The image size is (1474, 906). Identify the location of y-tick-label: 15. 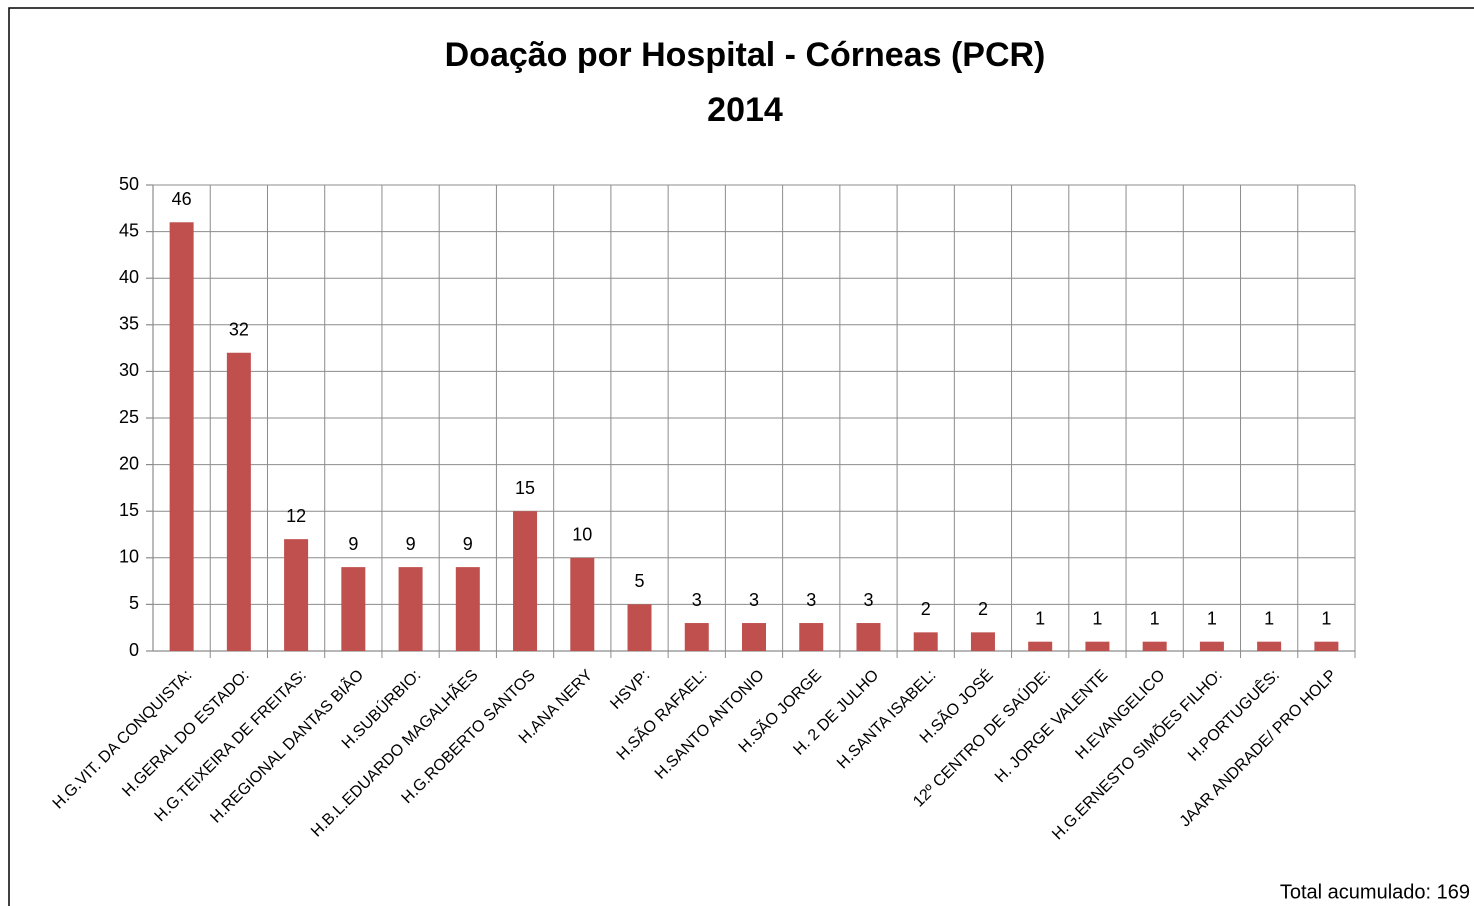
(129, 510).